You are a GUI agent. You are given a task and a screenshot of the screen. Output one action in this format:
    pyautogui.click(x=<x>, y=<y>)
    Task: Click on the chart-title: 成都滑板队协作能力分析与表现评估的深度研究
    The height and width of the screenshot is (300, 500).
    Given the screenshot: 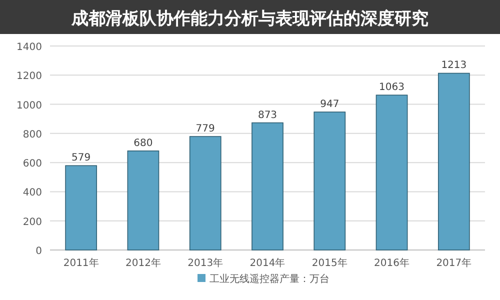 What is the action you would take?
    pyautogui.click(x=249, y=19)
    